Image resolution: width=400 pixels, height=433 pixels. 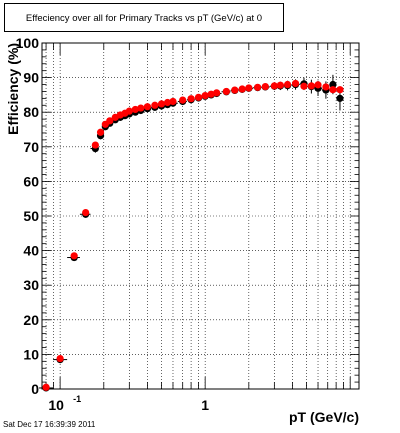 What do you see at coordinates (13, 89) in the screenshot?
I see `y-axis-label: Efficiency (%)` at bounding box center [13, 89].